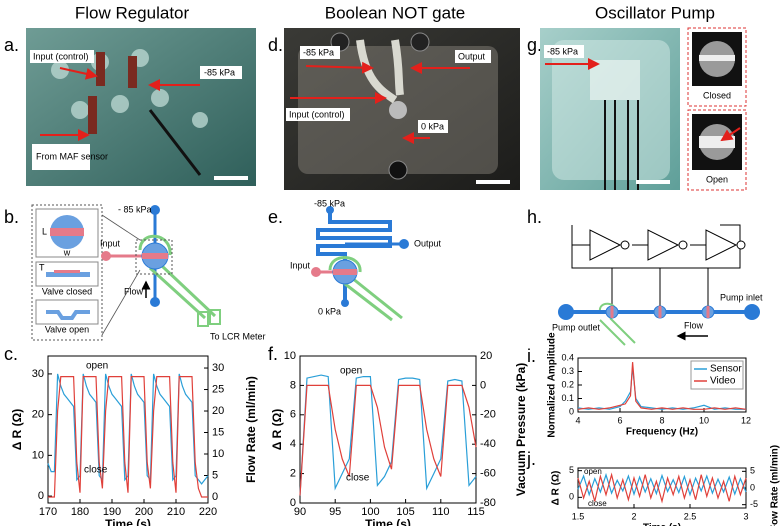 Image resolution: width=783 pixels, height=526 pixels. What do you see at coordinates (663, 245) in the screenshot?
I see `inverter` at bounding box center [663, 245].